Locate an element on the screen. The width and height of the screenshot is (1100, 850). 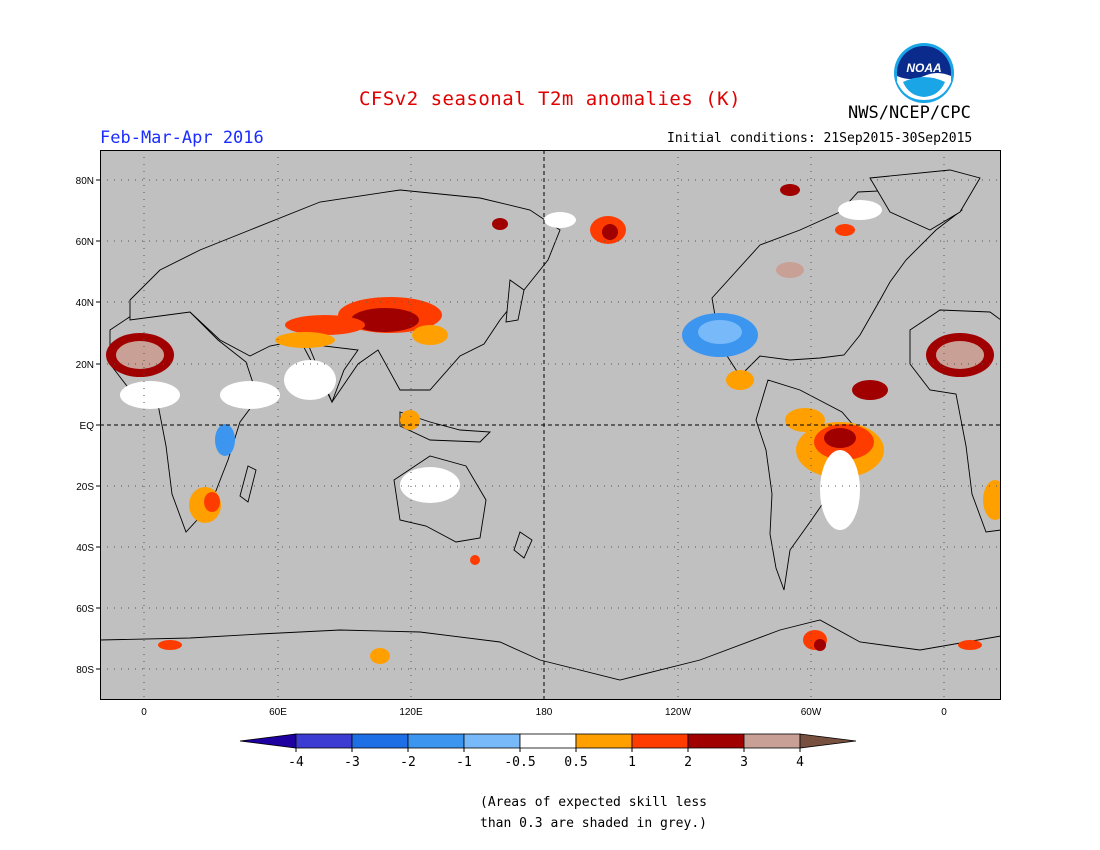
greenland-outline is located at coordinates (925, 200).